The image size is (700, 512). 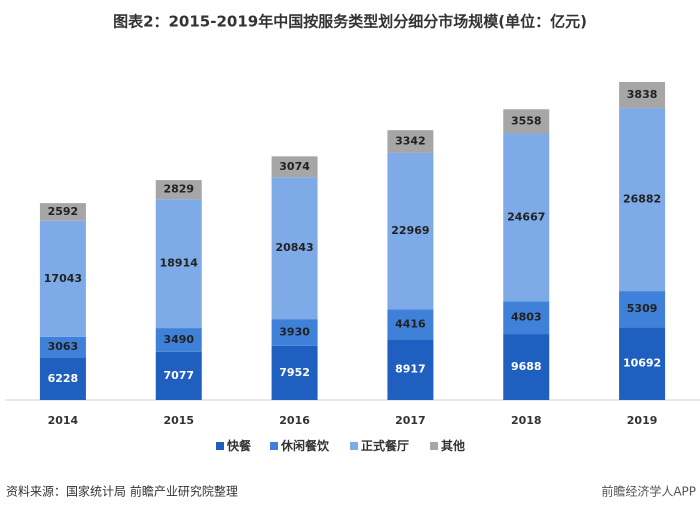 I want to click on data-label: 5309, so click(x=642, y=308).